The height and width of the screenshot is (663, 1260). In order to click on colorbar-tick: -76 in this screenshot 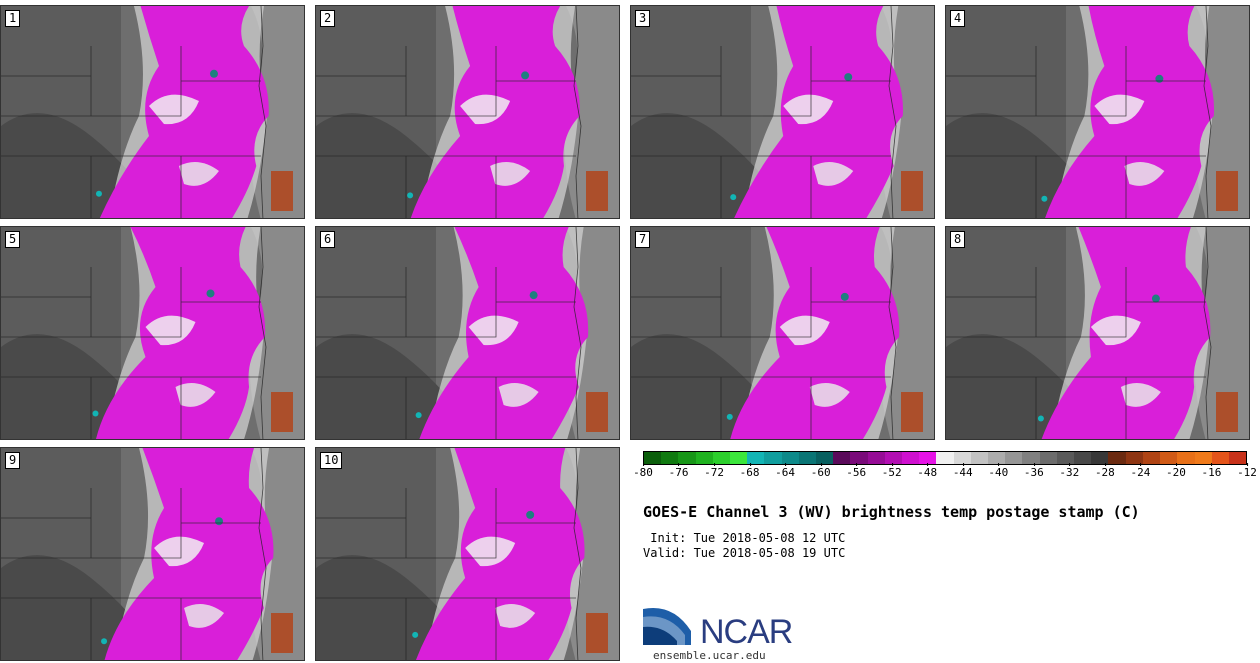, I will do `click(678, 471)`.